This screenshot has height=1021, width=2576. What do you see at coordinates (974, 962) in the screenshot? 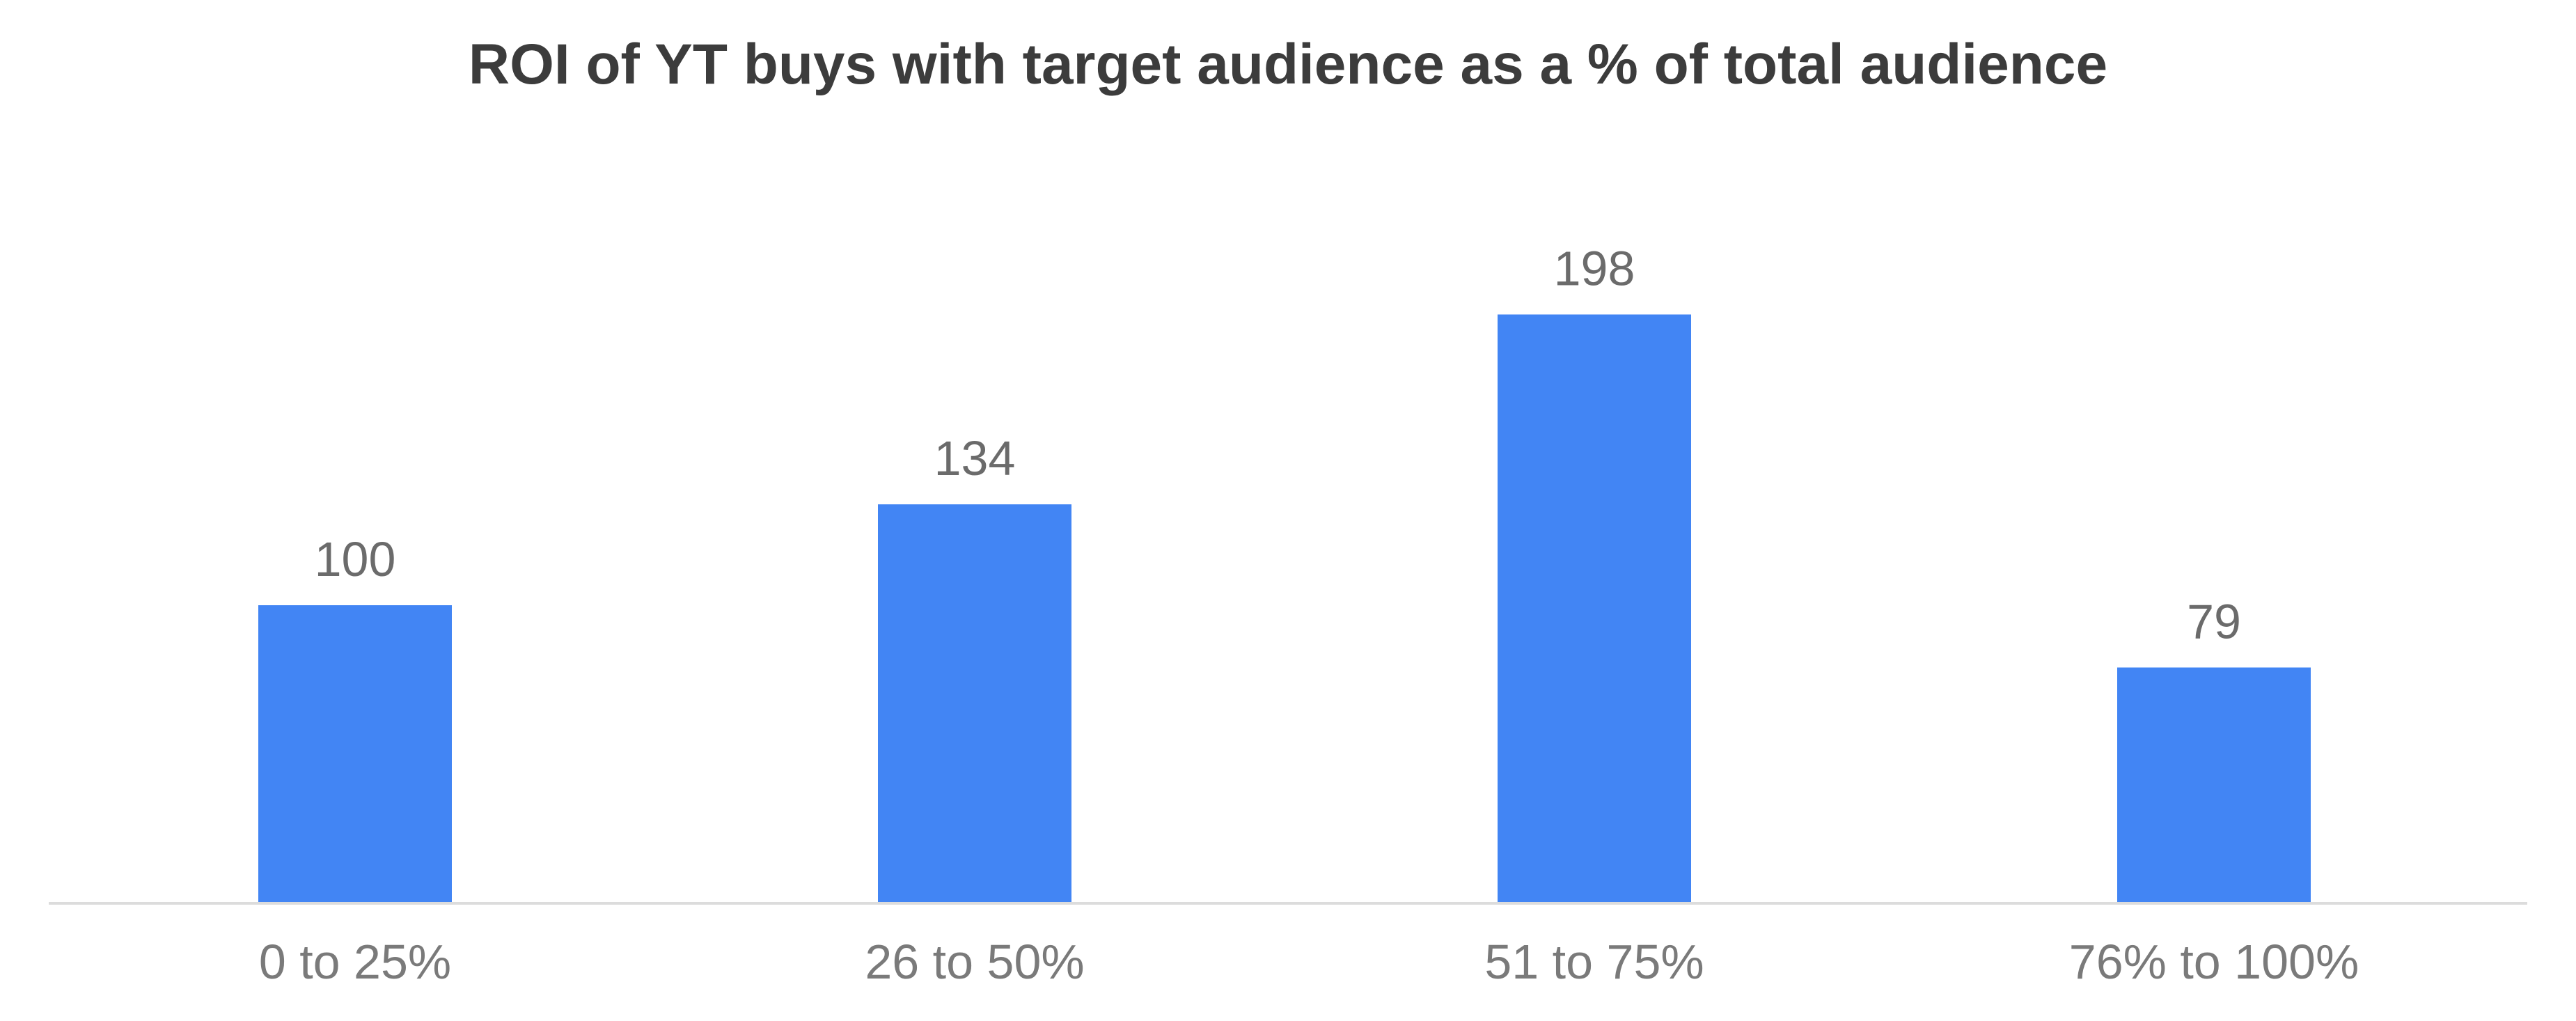
I see `x-tick-label-2: 26 to 50%` at bounding box center [974, 962].